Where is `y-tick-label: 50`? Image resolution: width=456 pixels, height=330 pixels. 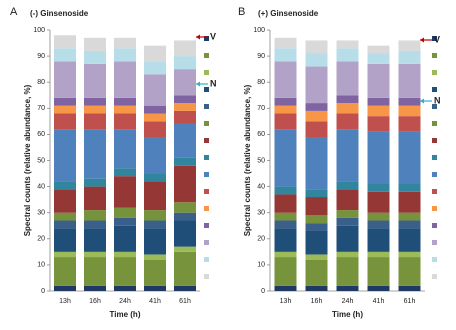 y-tick-label: 50 is located at coordinates (261, 160).